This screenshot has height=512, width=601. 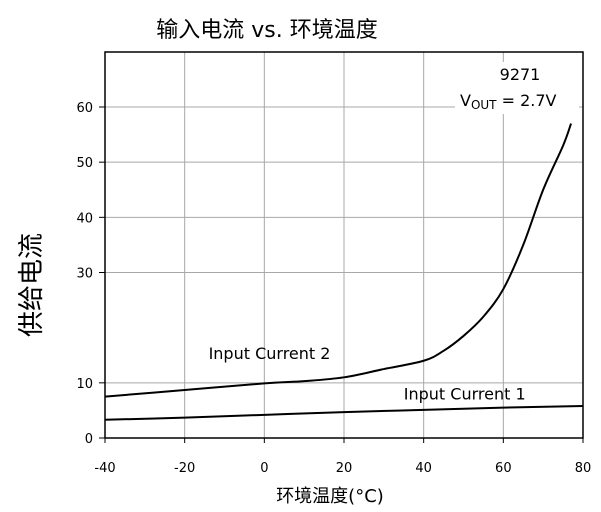 What do you see at coordinates (465, 100) in the screenshot?
I see `annotation-v: V` at bounding box center [465, 100].